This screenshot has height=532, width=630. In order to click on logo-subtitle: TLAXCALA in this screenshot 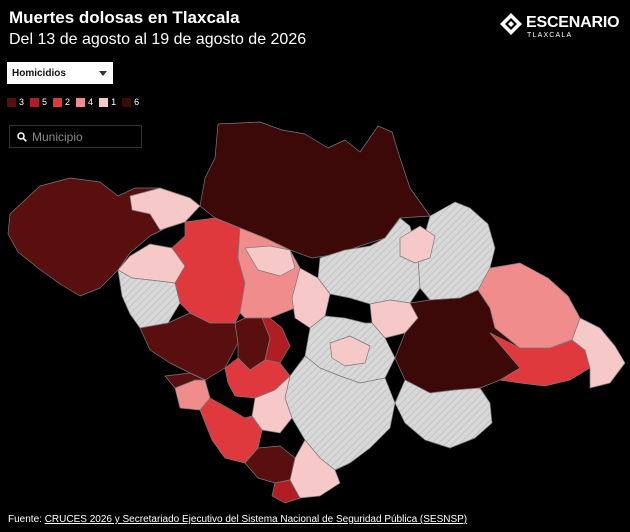, I will do `click(550, 35)`.